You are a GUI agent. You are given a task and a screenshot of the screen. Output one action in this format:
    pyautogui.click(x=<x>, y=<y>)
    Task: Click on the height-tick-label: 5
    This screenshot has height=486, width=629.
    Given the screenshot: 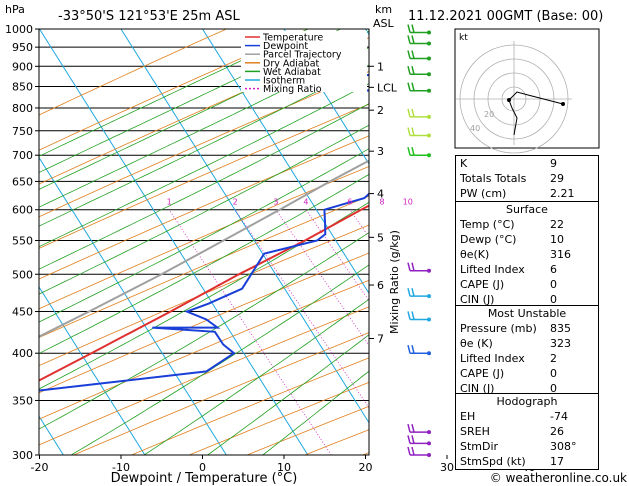 What is the action you would take?
    pyautogui.click(x=380, y=237)
    